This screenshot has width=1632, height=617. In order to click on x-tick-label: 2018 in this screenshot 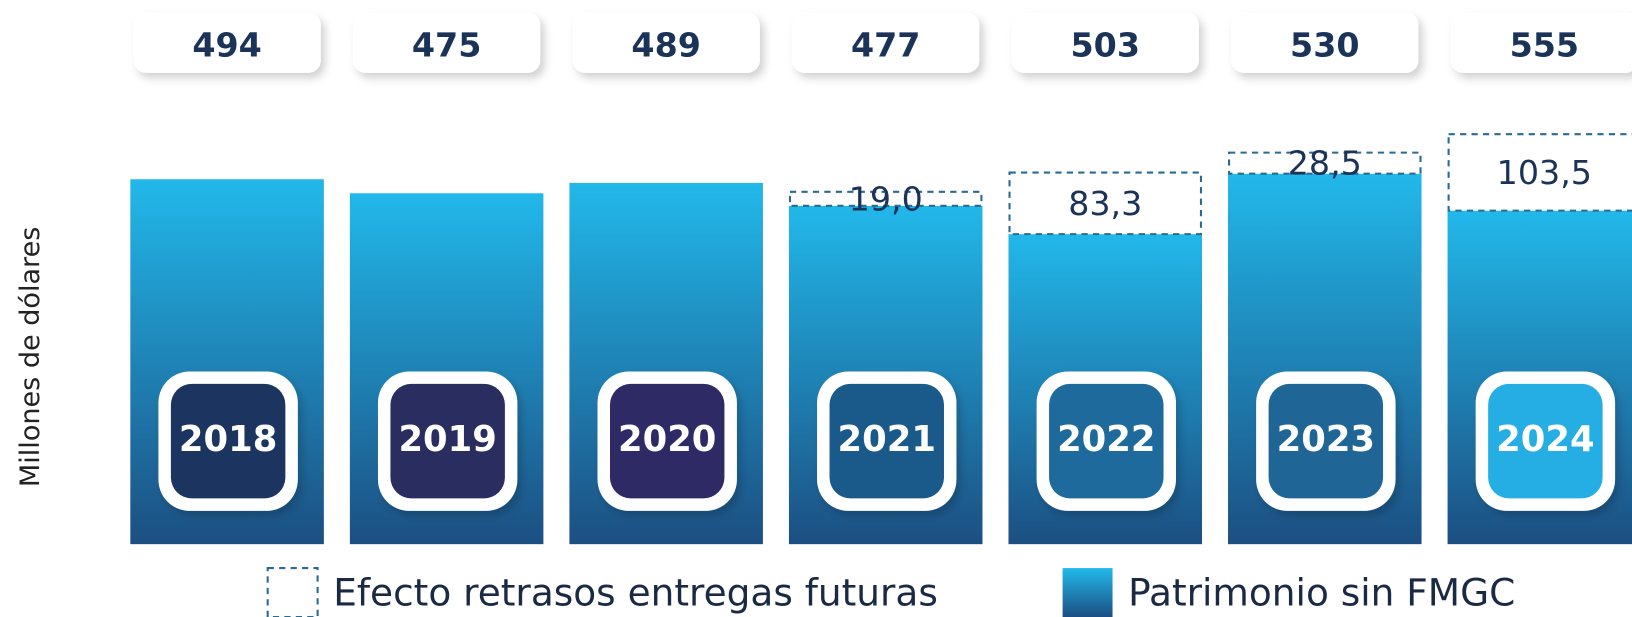, I will do `click(228, 439)`.